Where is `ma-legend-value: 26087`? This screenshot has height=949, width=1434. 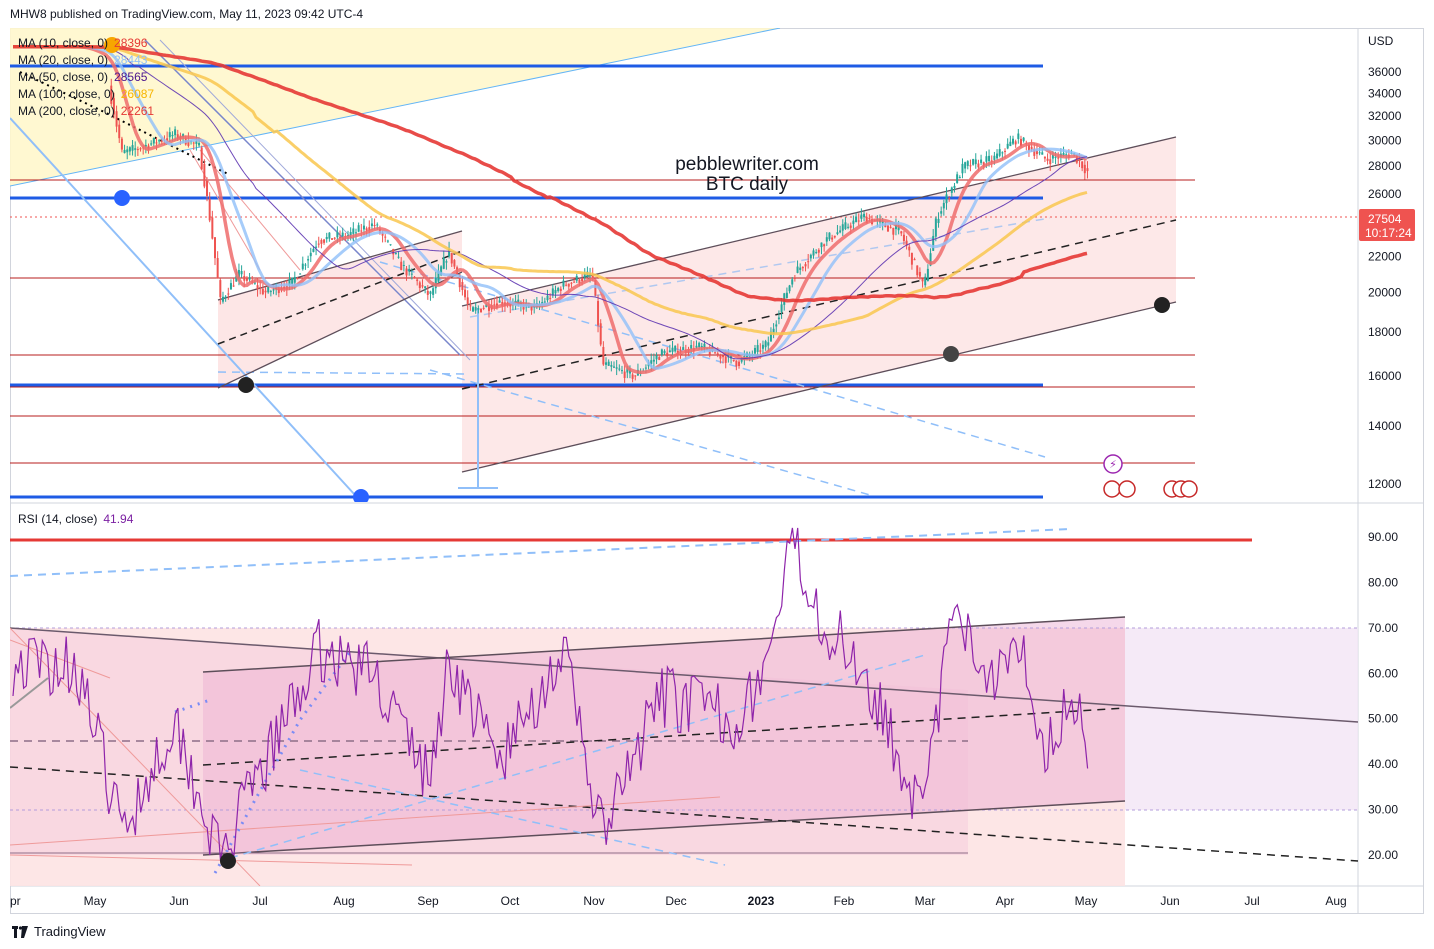
ma-legend-value: 26087 is located at coordinates (137, 94).